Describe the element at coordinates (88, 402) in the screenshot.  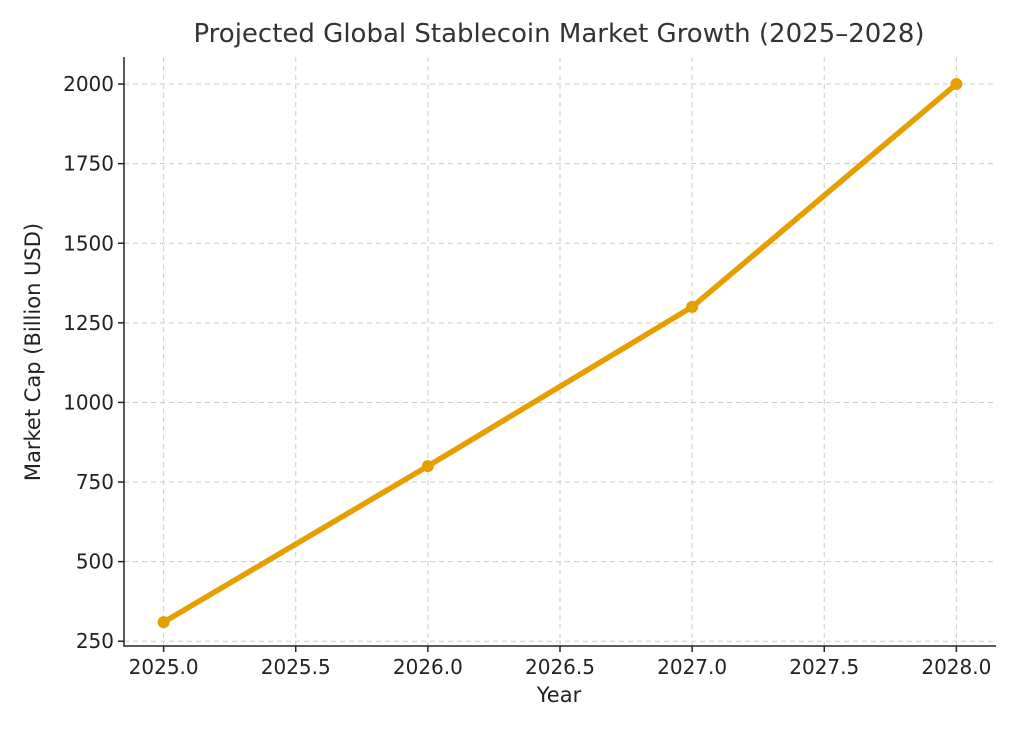
I see `y-tick-label: 1000` at that location.